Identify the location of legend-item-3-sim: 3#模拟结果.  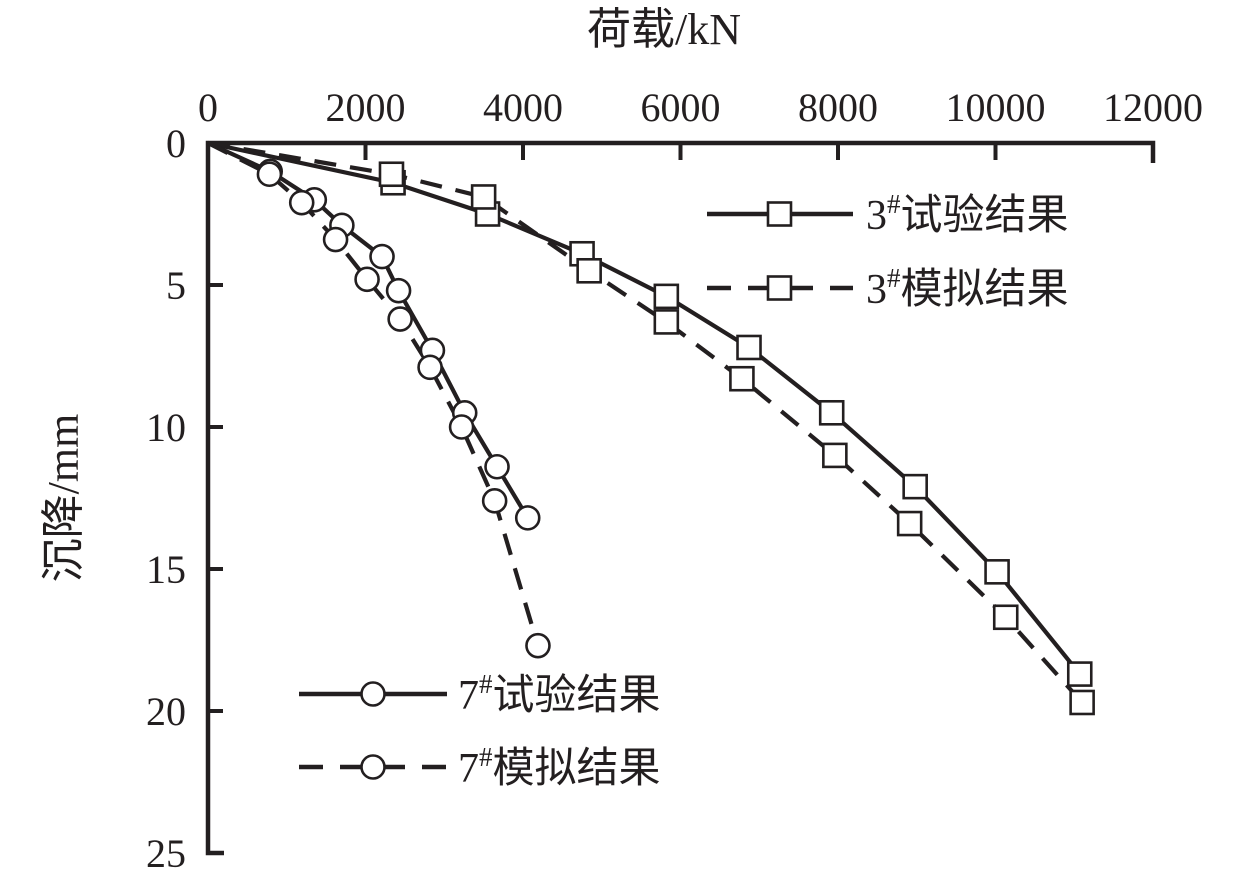
(888, 288).